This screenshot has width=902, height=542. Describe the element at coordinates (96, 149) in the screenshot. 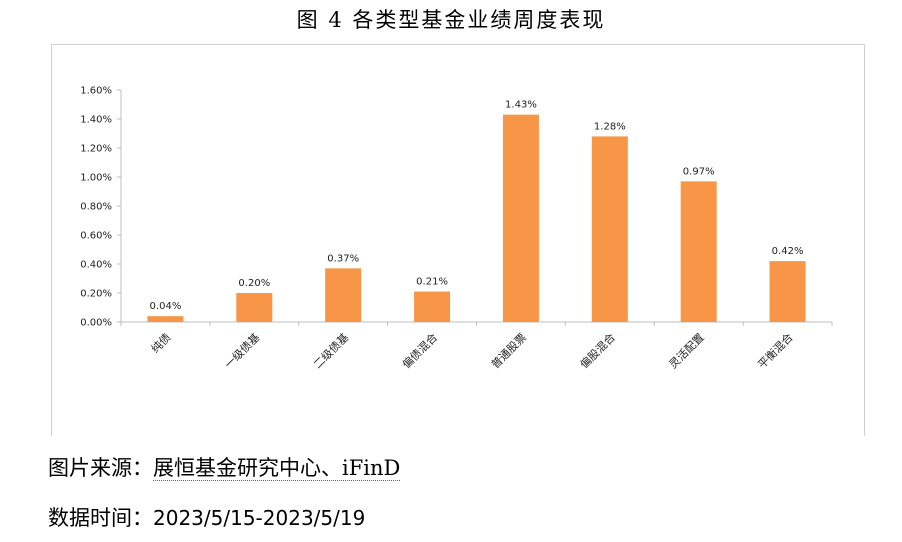

I see `y-tick-label: 1.20%` at that location.